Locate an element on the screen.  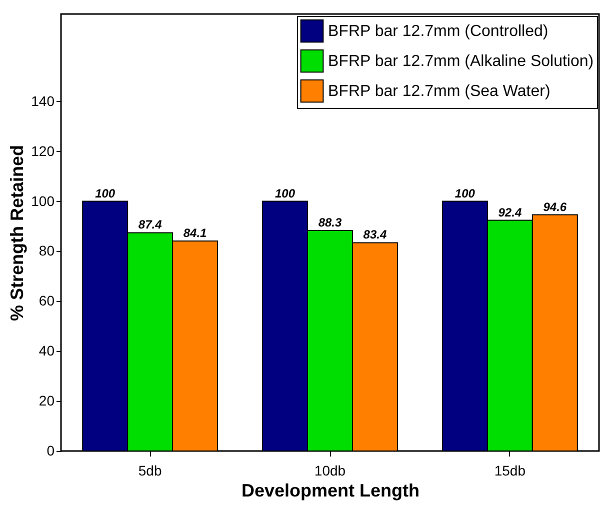
y-tick-label: 60 is located at coordinates (46, 300).